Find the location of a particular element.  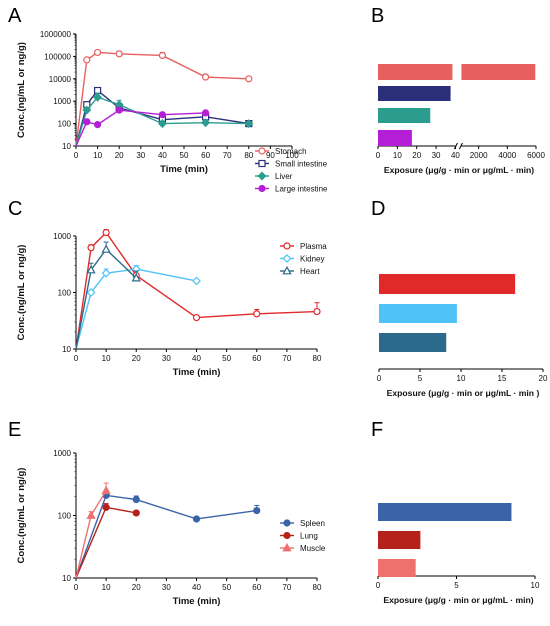

legend-label: Large intestine is located at coordinates (301, 189).